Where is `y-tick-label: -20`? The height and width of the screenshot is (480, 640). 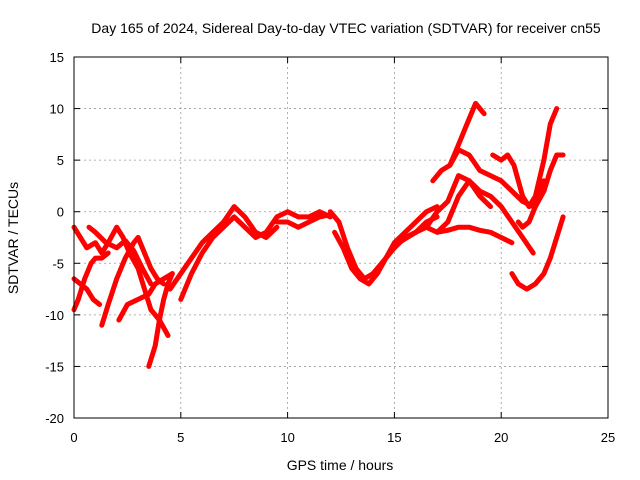 y-tick-label: -20 is located at coordinates (54, 418).